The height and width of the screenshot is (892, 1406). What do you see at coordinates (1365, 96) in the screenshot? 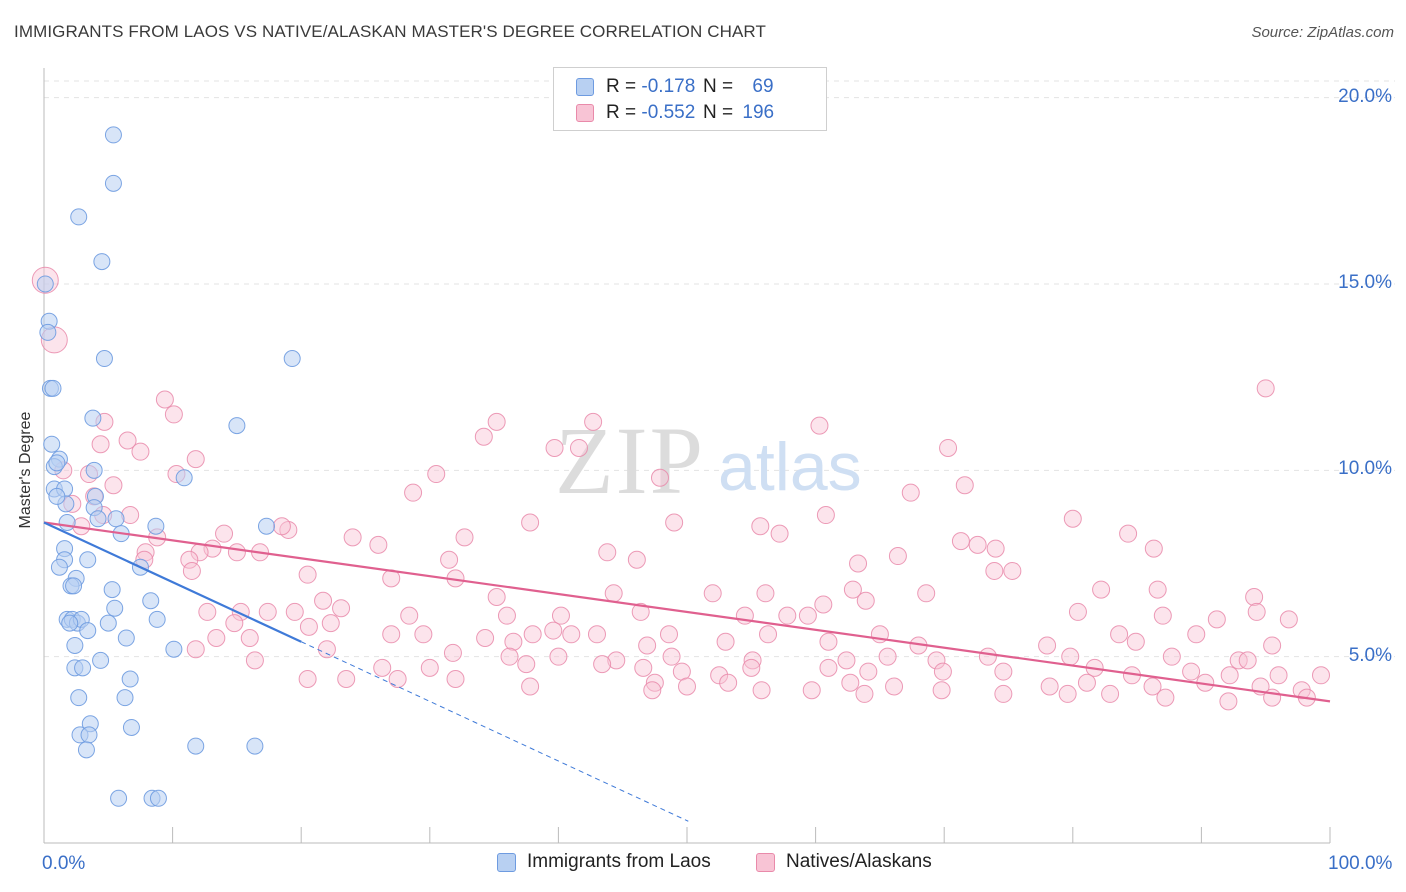
I see `y-tick-label-3: 20.0%` at bounding box center [1365, 96].